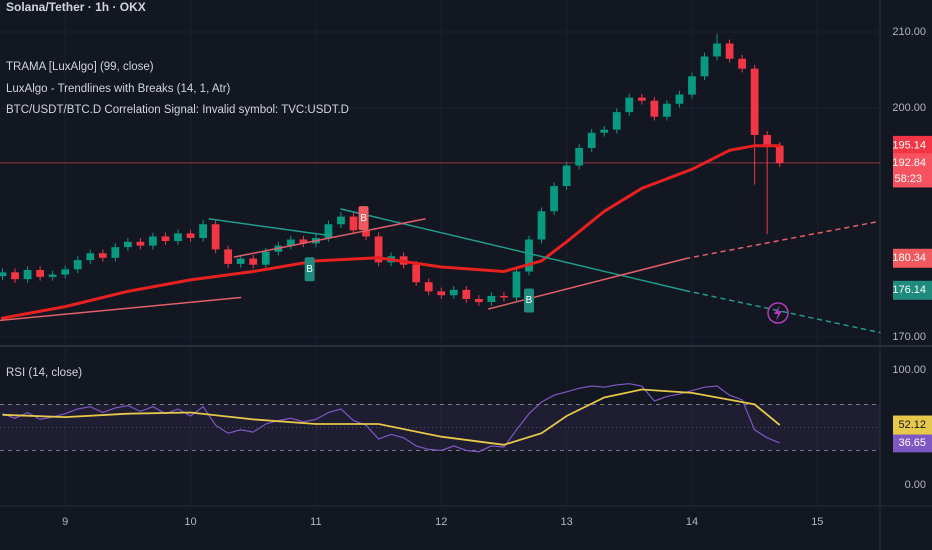 This screenshot has height=550, width=932. Describe the element at coordinates (566, 522) in the screenshot. I see `x-tick-label: 13` at that location.